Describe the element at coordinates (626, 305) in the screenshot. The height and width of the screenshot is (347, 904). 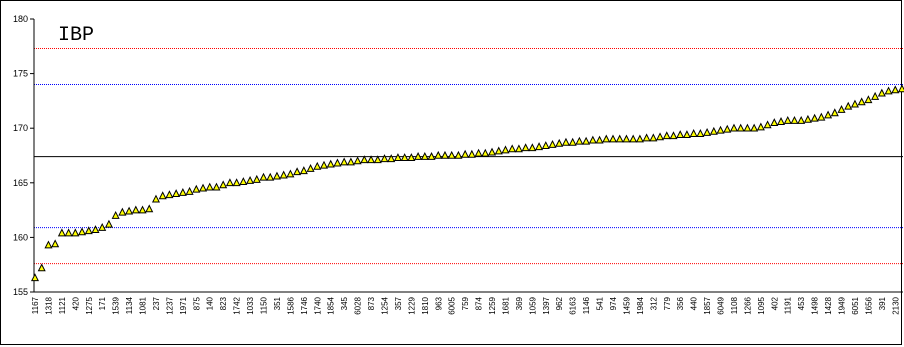
I see `x-tick-label: 1459` at that location.